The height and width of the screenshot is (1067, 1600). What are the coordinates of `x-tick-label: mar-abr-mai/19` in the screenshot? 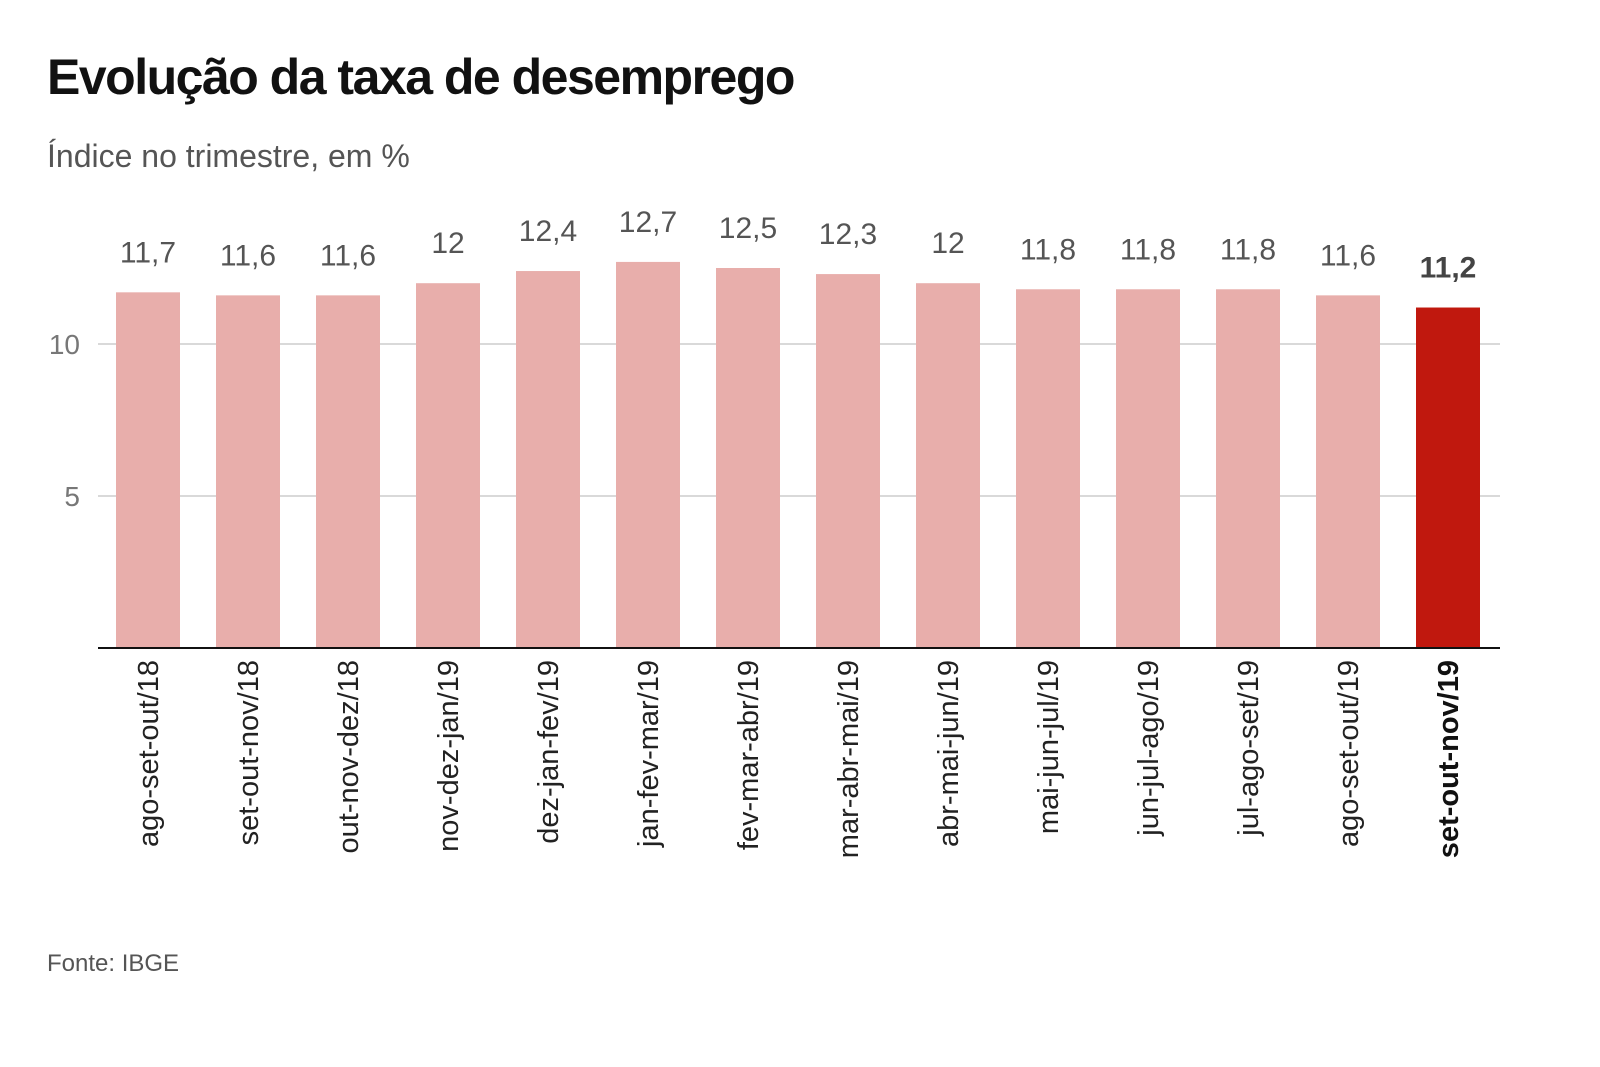 It's located at (849, 759).